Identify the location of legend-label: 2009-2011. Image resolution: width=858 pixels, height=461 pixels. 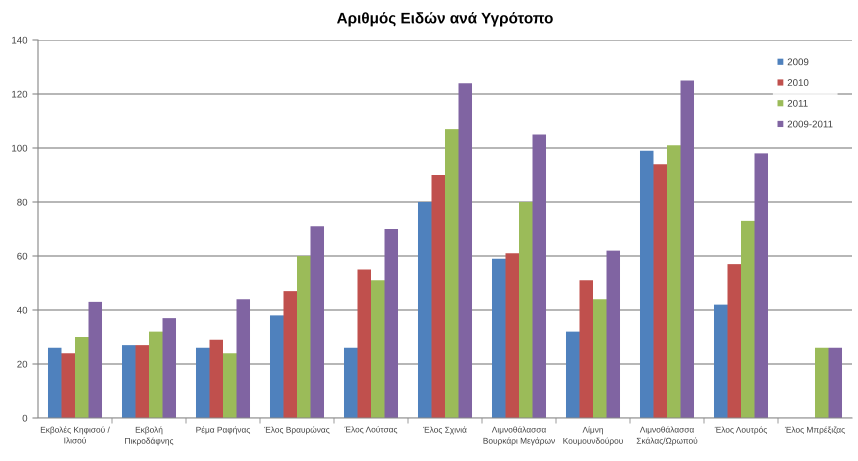
(810, 124).